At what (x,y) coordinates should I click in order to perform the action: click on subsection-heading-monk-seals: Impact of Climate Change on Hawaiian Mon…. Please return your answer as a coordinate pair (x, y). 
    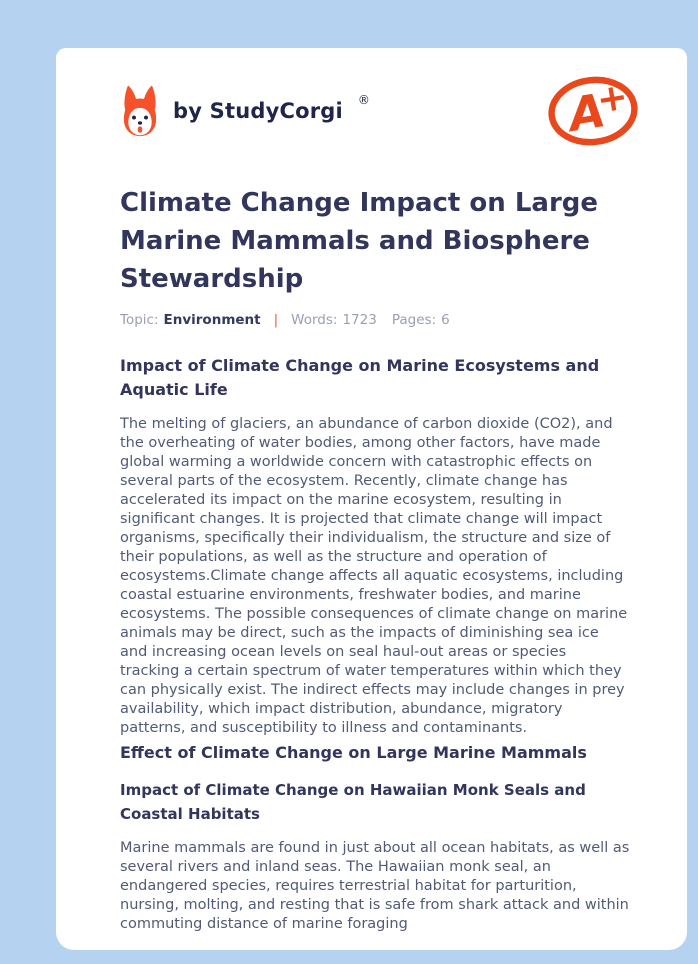
    Looking at the image, I should click on (353, 802).